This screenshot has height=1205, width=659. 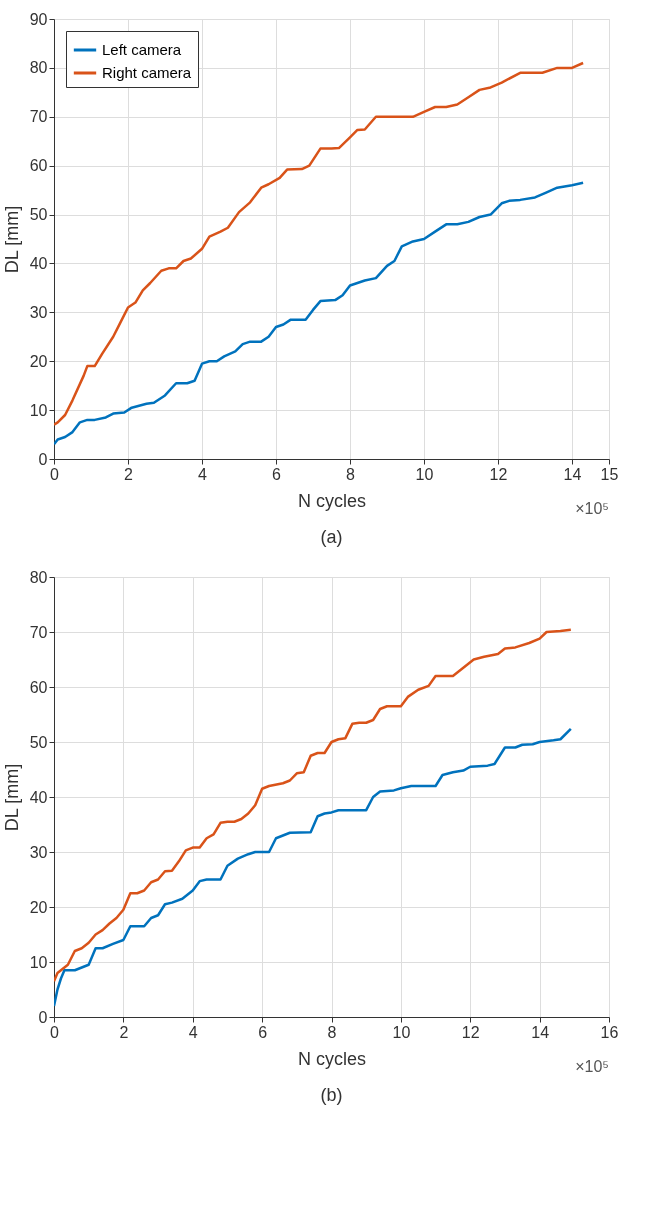 I want to click on x-tick-label: 15, so click(x=609, y=474).